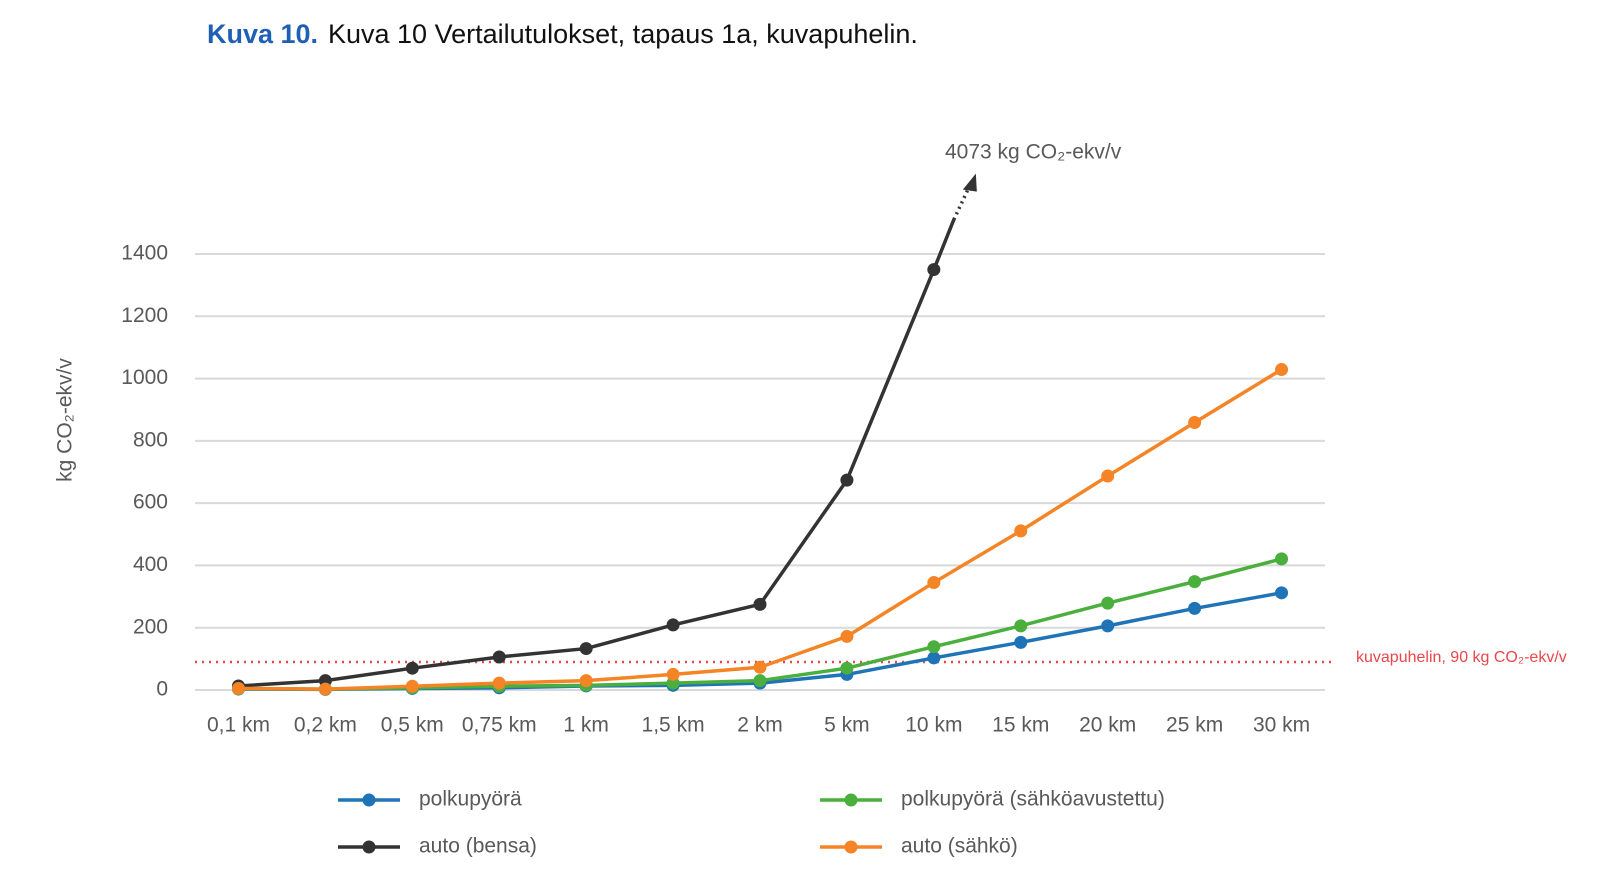 This screenshot has width=1615, height=882. What do you see at coordinates (144, 377) in the screenshot?
I see `y-tick-label: 1000` at bounding box center [144, 377].